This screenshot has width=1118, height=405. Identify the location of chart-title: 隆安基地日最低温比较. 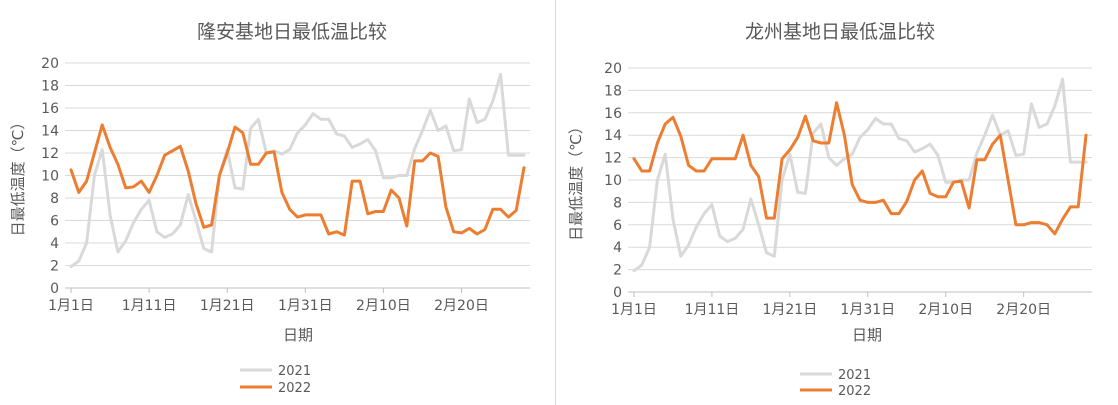
(292, 32).